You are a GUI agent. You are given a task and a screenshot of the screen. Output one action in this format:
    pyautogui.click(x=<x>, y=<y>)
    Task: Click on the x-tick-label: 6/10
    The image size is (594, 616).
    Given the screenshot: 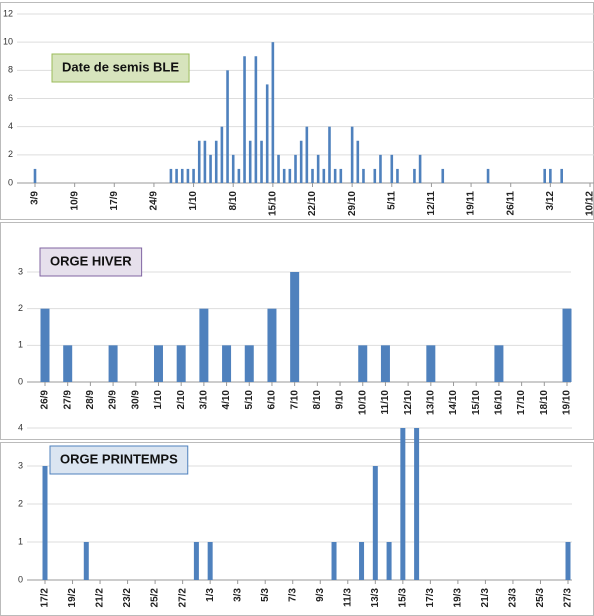 What is the action you would take?
    pyautogui.click(x=272, y=400)
    